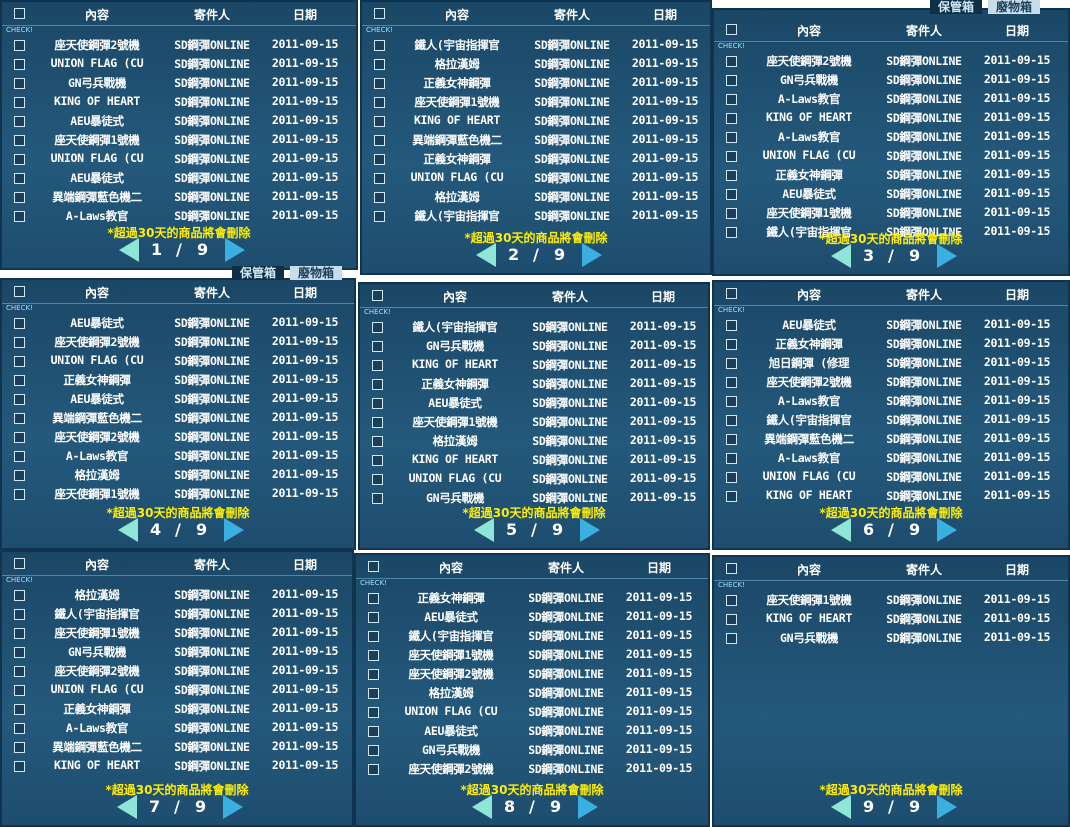  Describe the element at coordinates (258, 273) in the screenshot. I see `tab: 保管箱` at that location.